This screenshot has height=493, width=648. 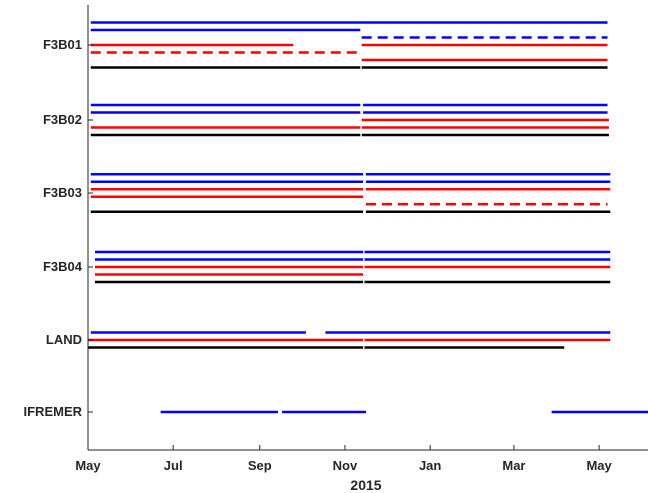 What do you see at coordinates (430, 465) in the screenshot?
I see `x-tick-label: Jan` at bounding box center [430, 465].